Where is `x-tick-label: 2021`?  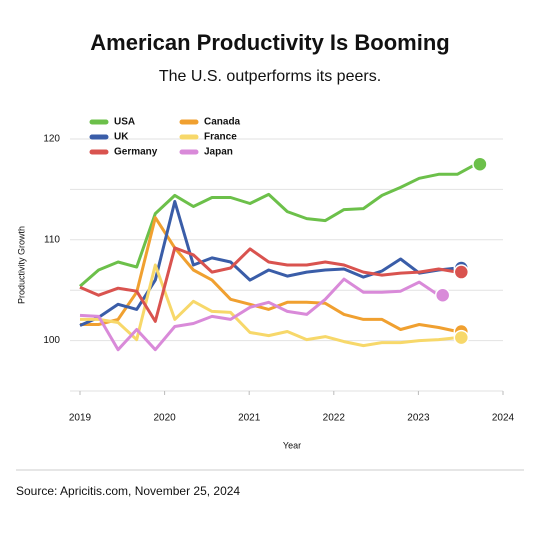 x-tick-label: 2021 is located at coordinates (249, 418).